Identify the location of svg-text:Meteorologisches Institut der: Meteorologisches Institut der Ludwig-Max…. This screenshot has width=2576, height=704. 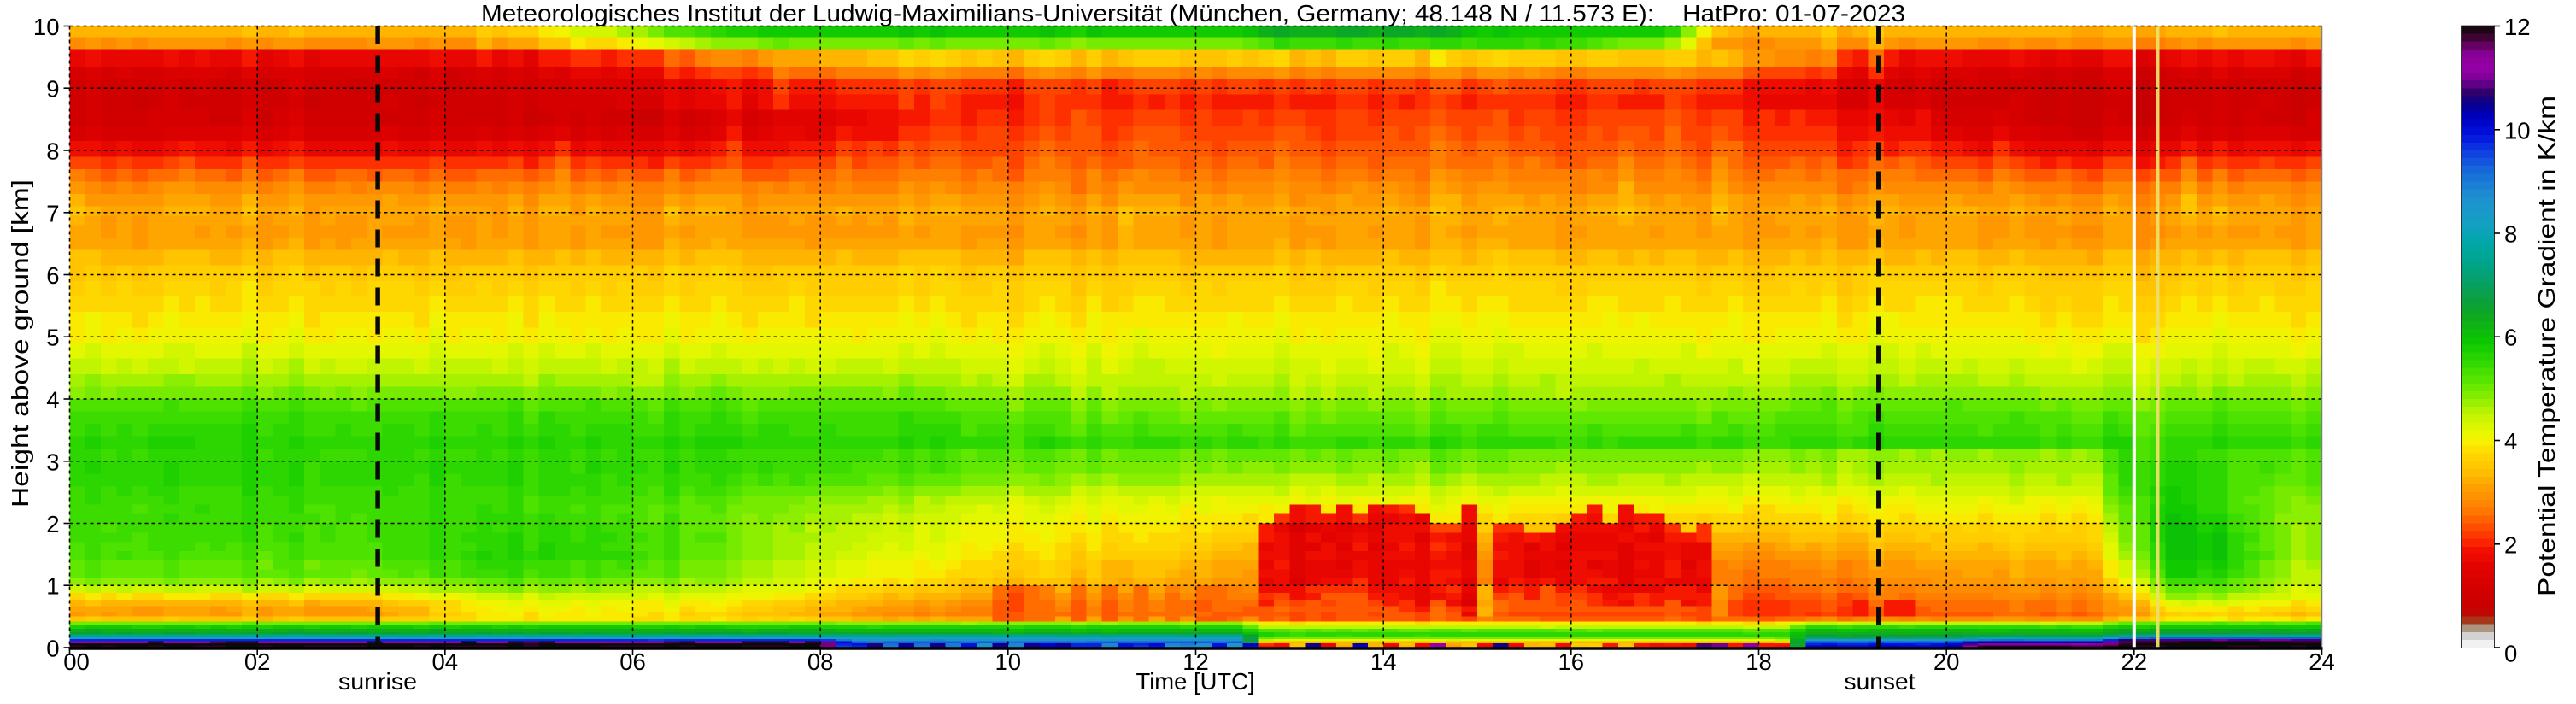
(1193, 13).